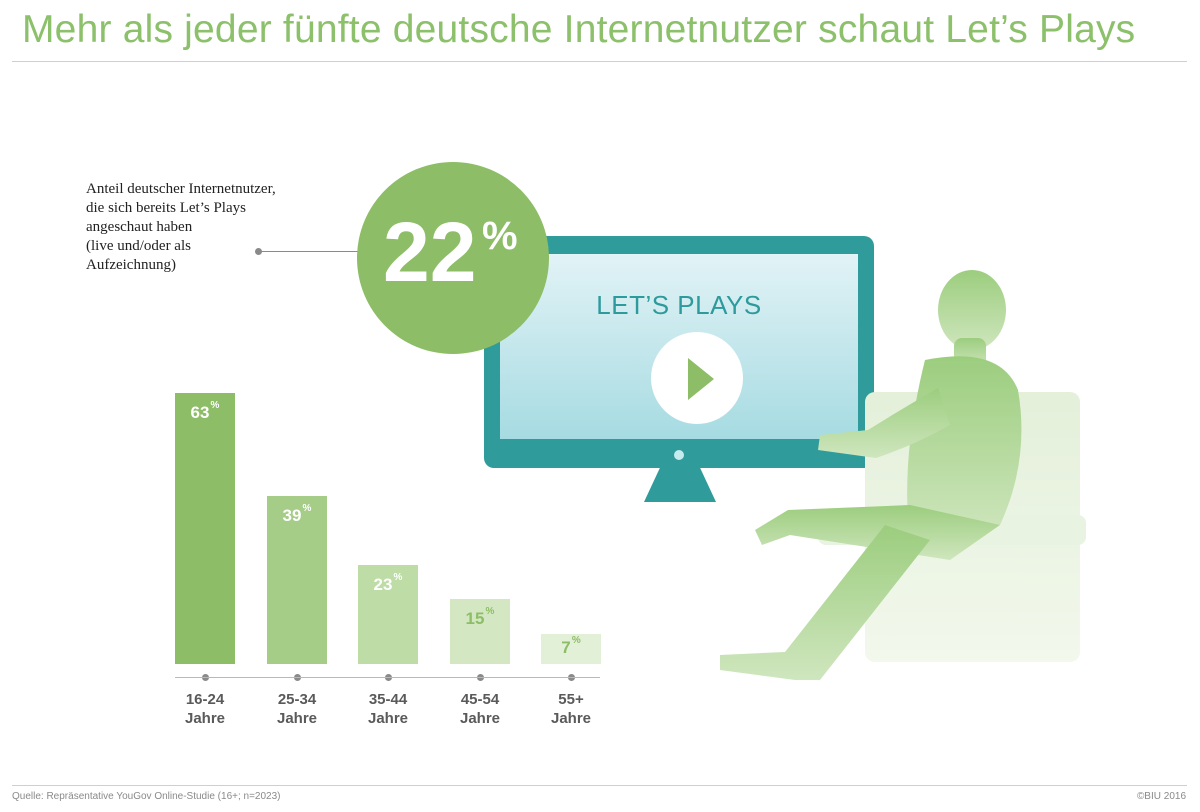  I want to click on bar-value-label: 15%, so click(480, 617).